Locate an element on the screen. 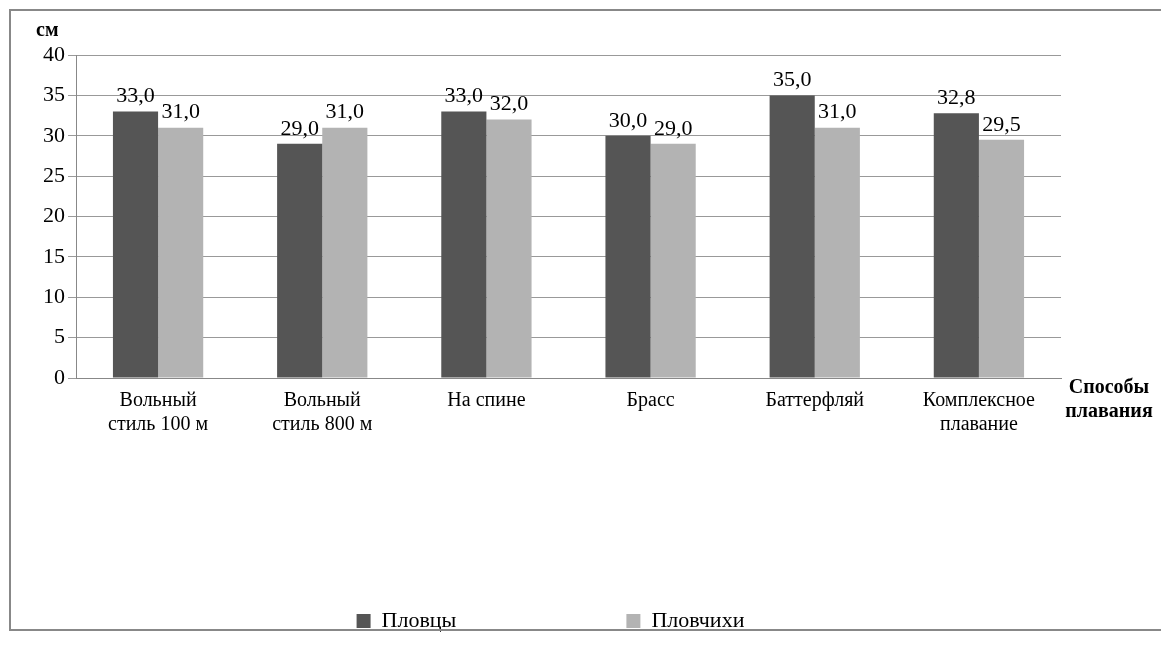 The height and width of the screenshot is (652, 1161). x-axis-title: Способы плавания is located at coordinates (1109, 398).